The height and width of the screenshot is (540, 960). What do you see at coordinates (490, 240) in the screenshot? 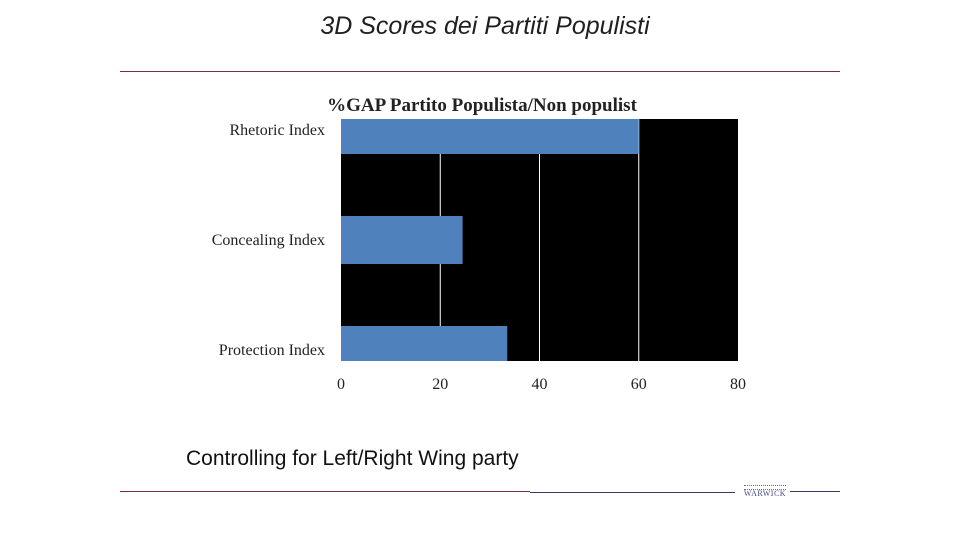
I see `bars` at bounding box center [490, 240].